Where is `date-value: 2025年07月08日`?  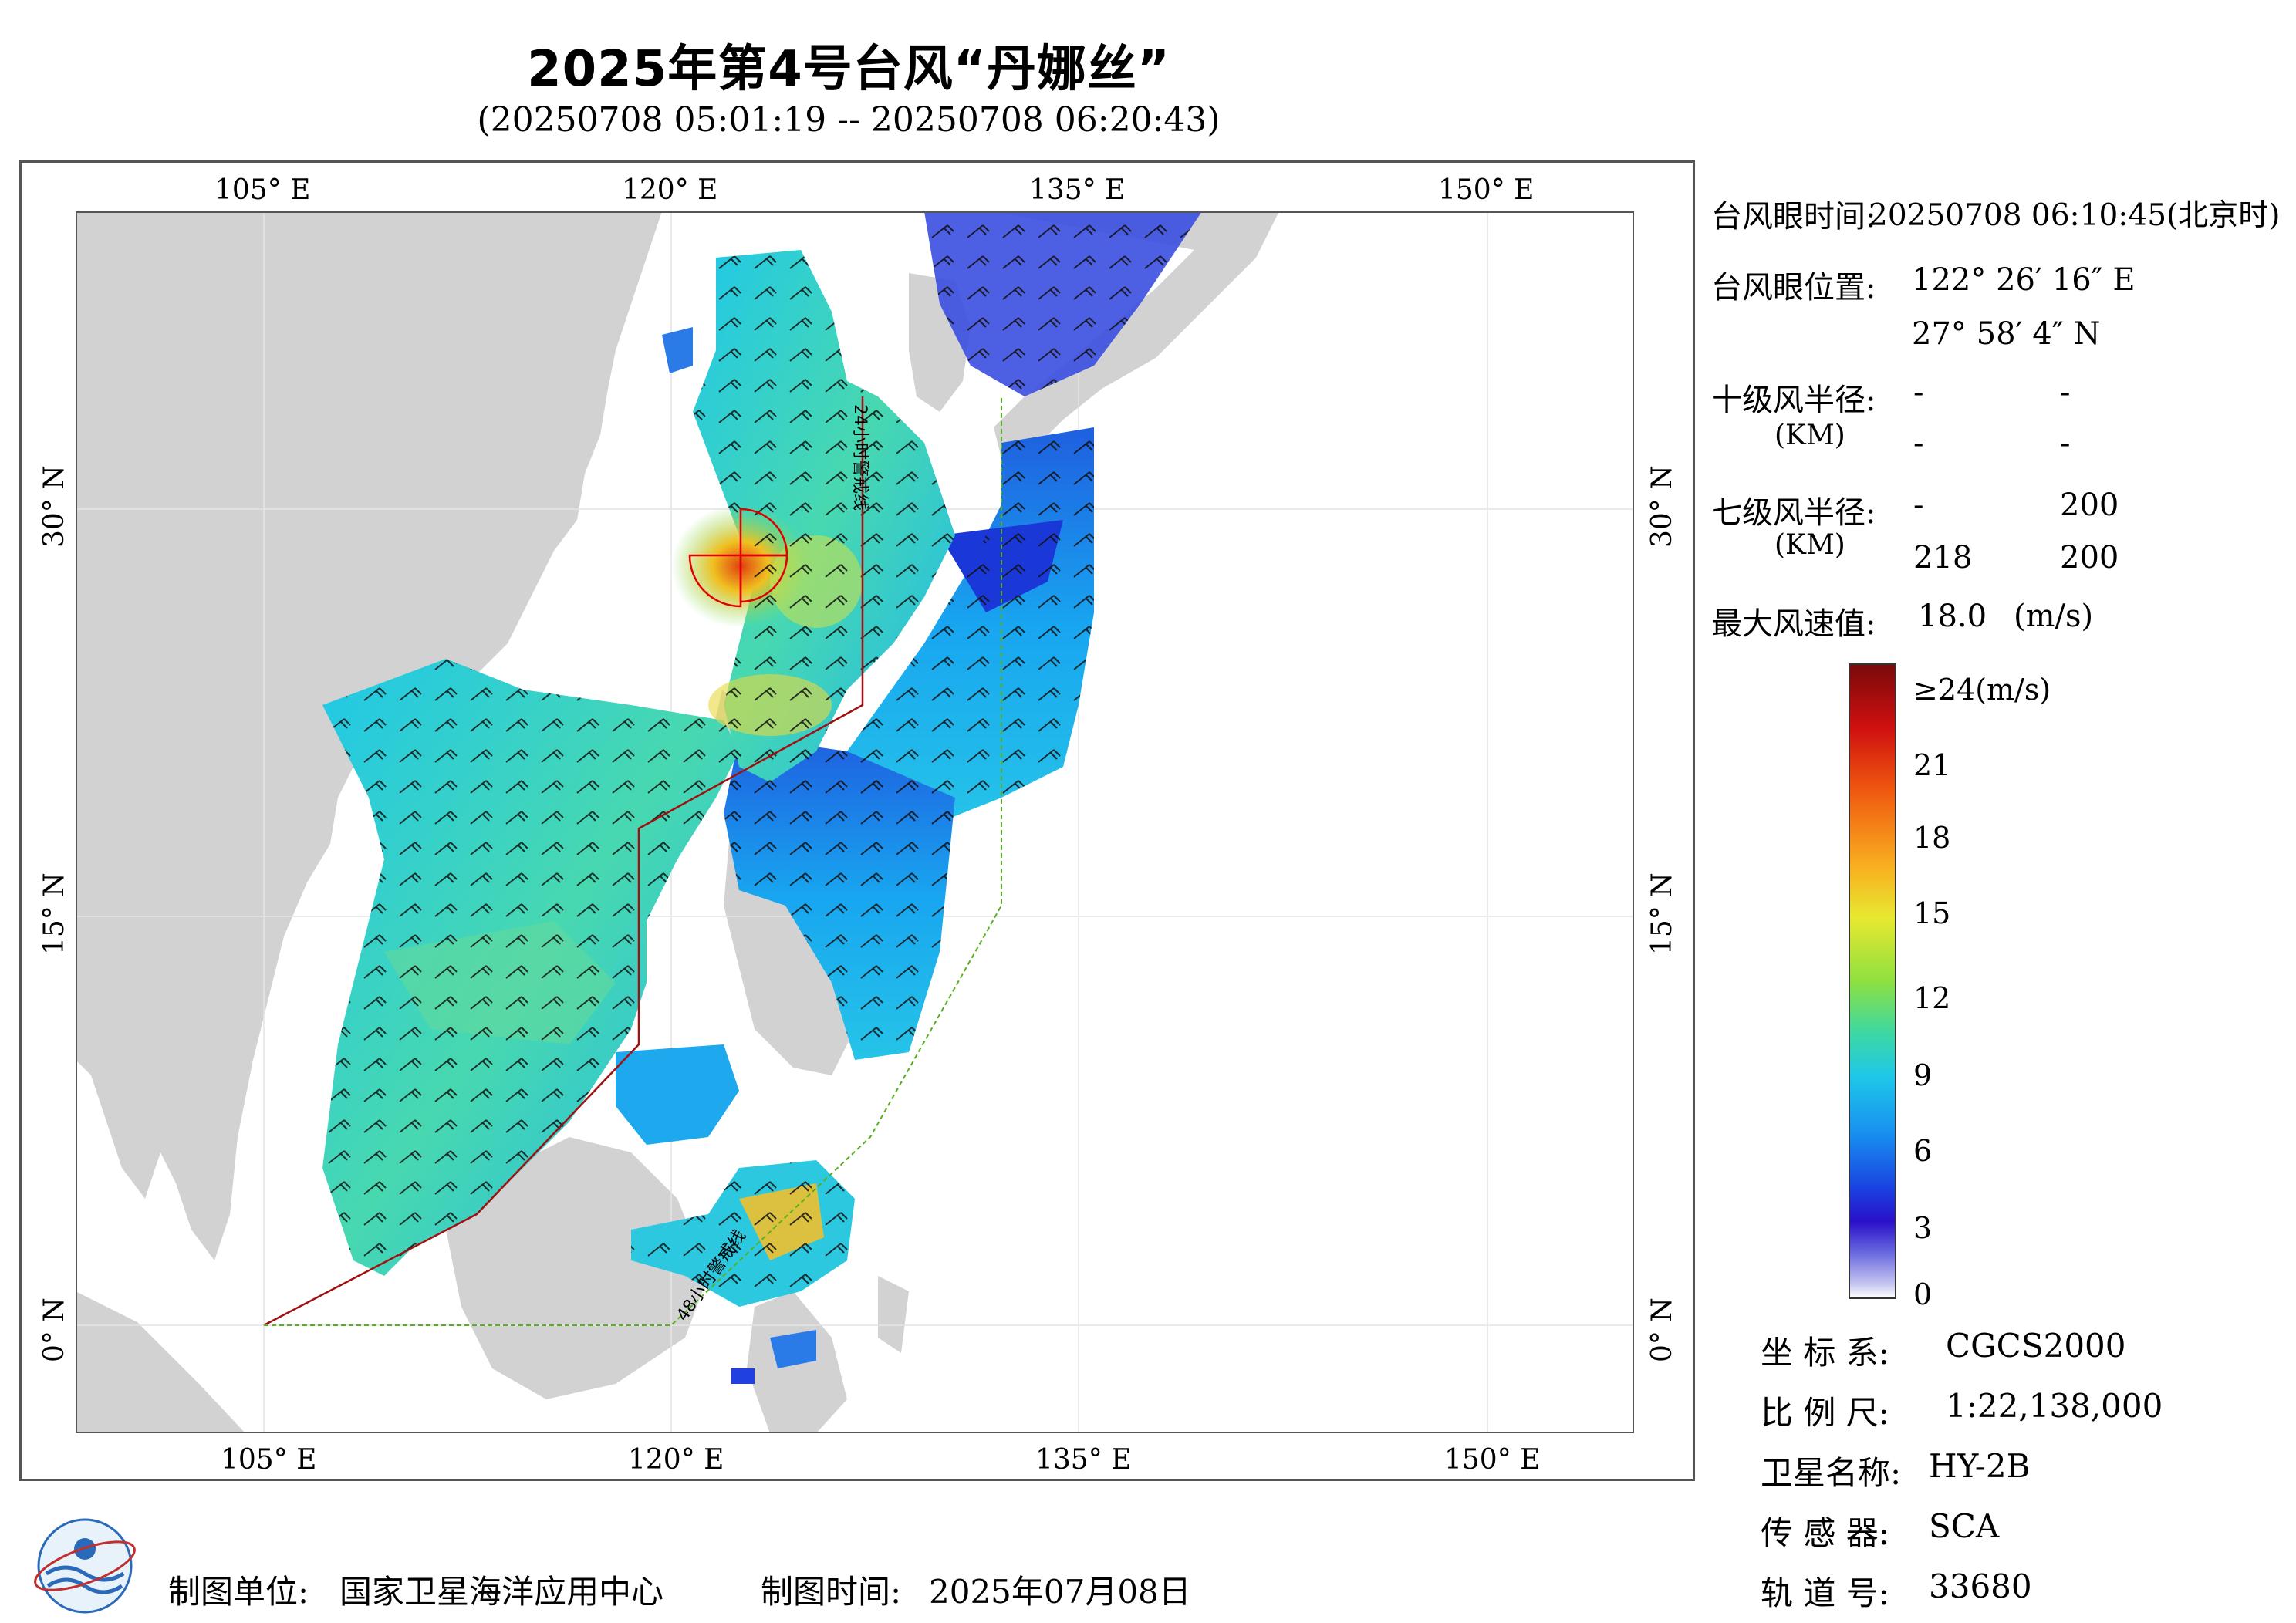 date-value: 2025年07月08日 is located at coordinates (1060, 1592).